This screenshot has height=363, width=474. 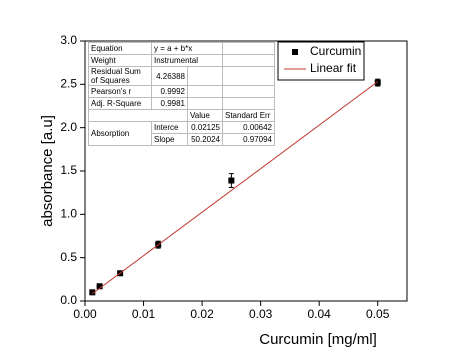 I want to click on table-row: Slope 50.2024 0.97094, so click(x=182, y=139).